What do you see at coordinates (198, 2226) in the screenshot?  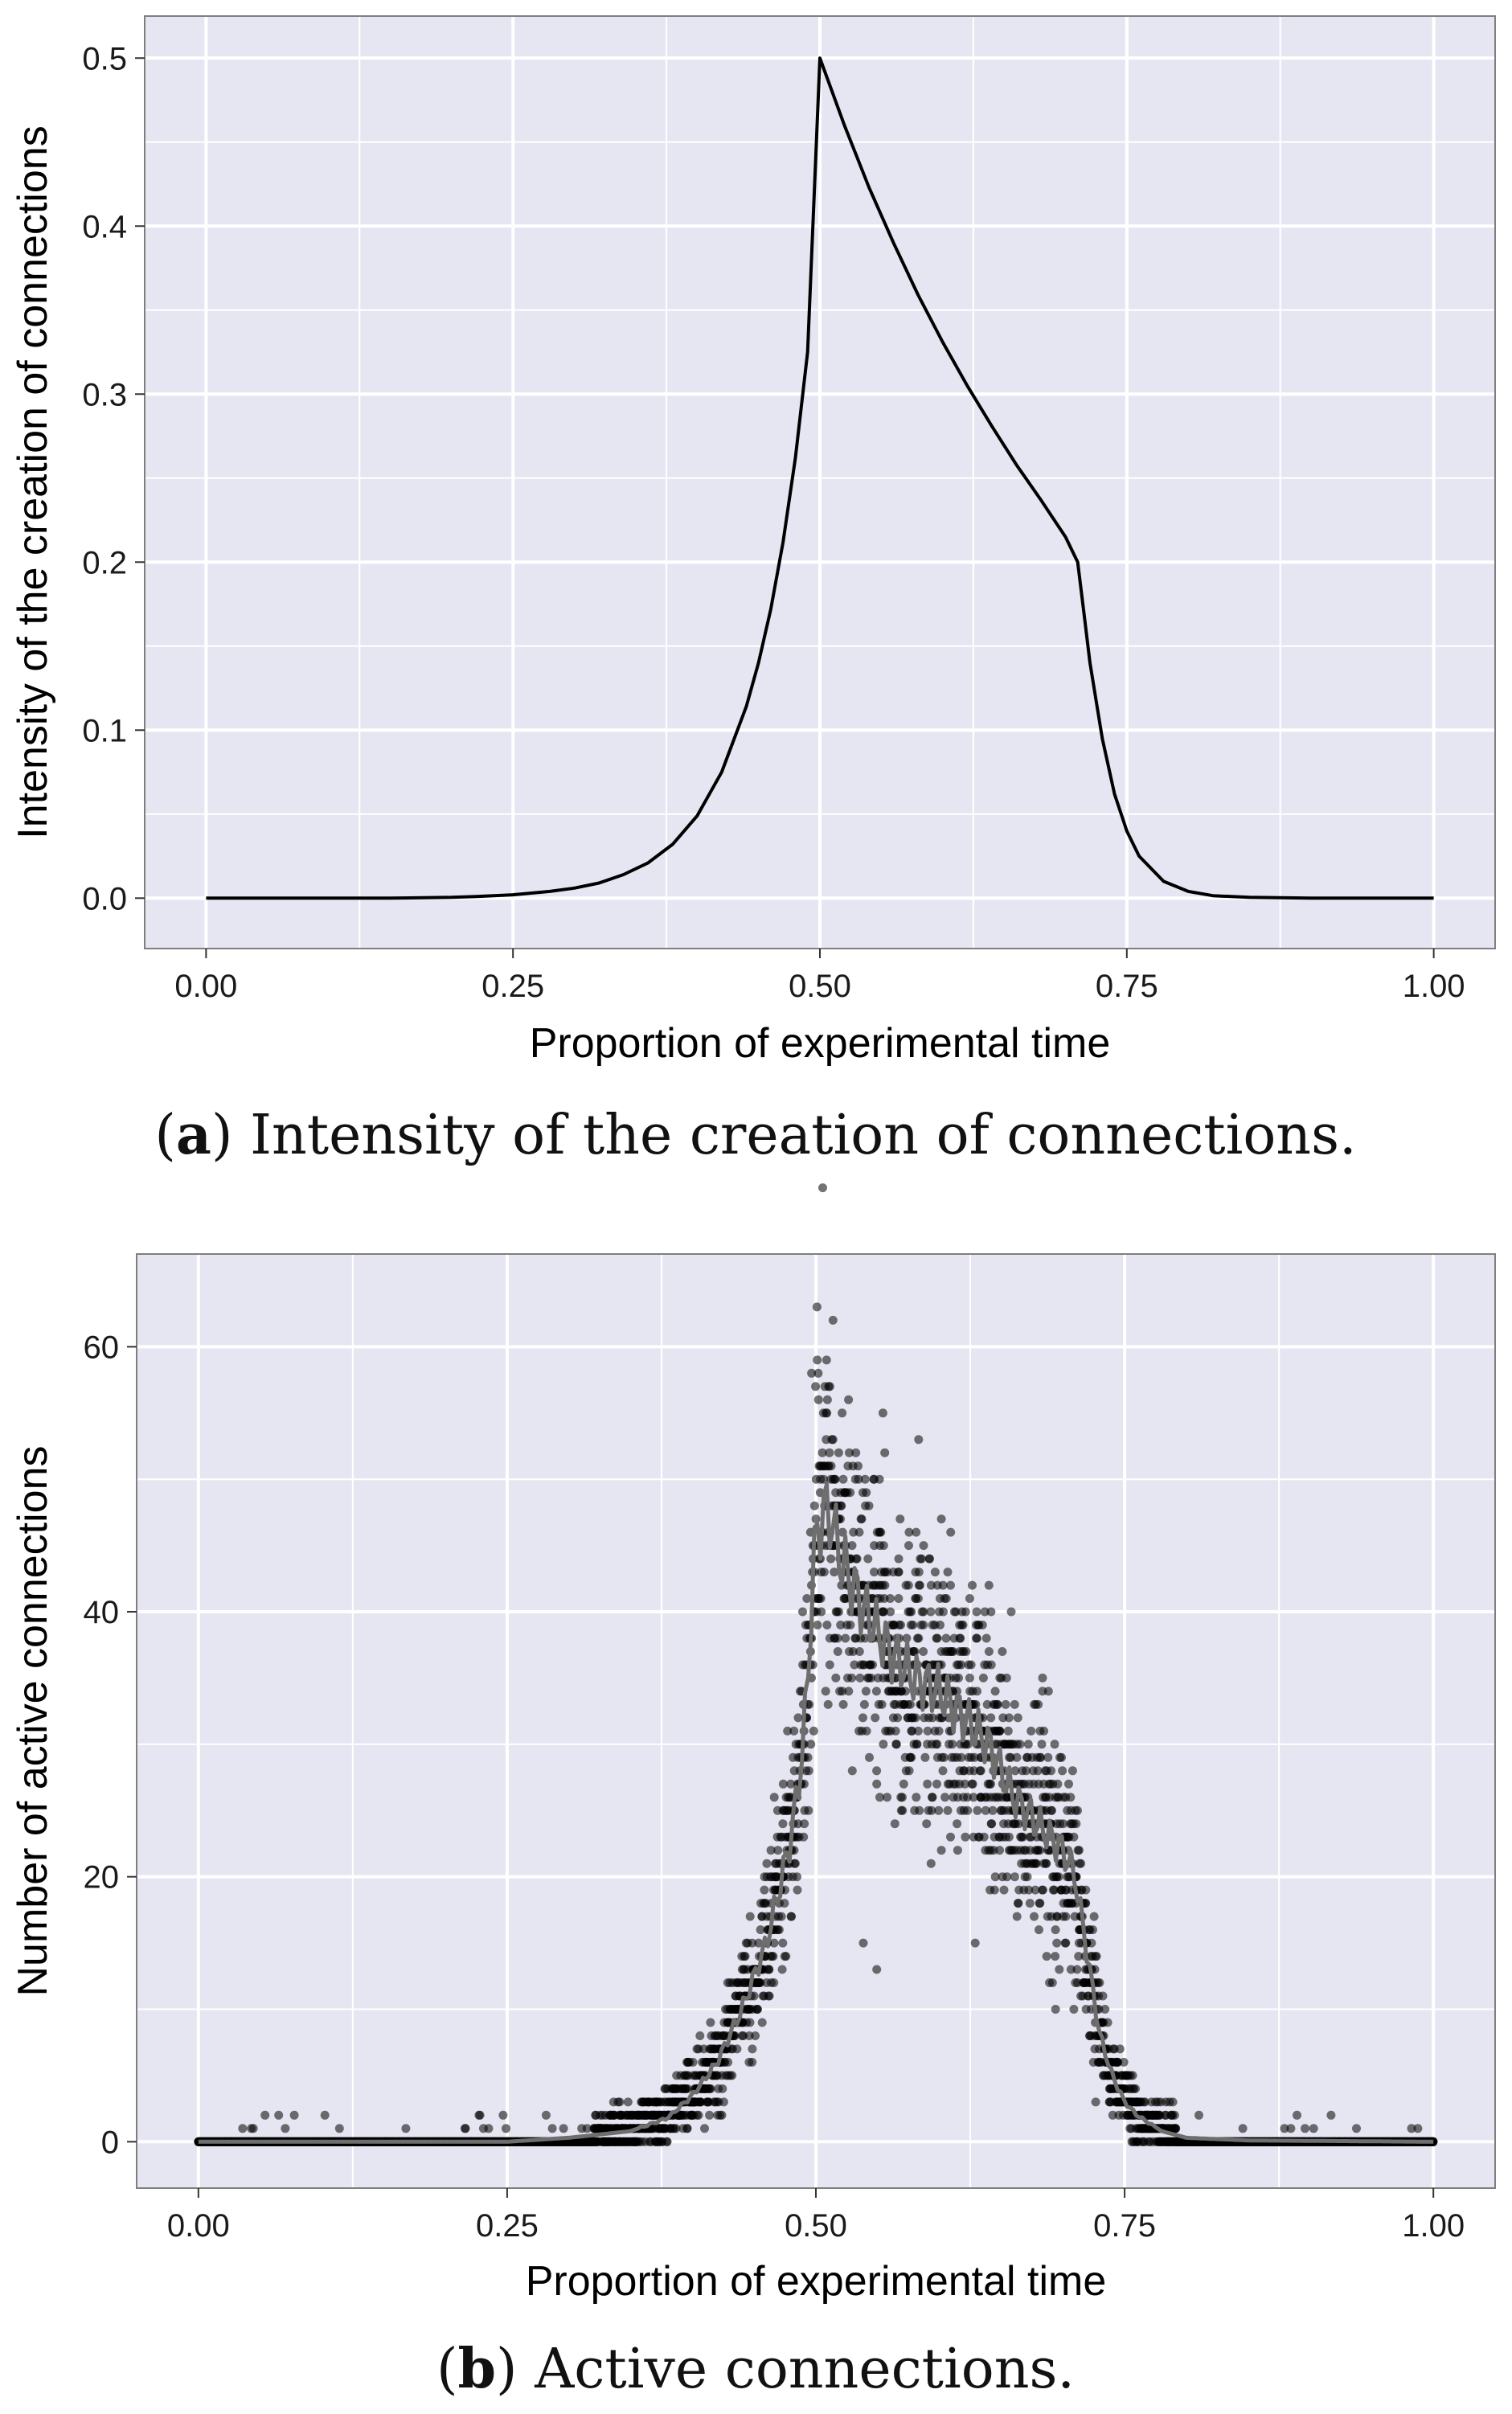 I see `x-tick-label: 0.00` at bounding box center [198, 2226].